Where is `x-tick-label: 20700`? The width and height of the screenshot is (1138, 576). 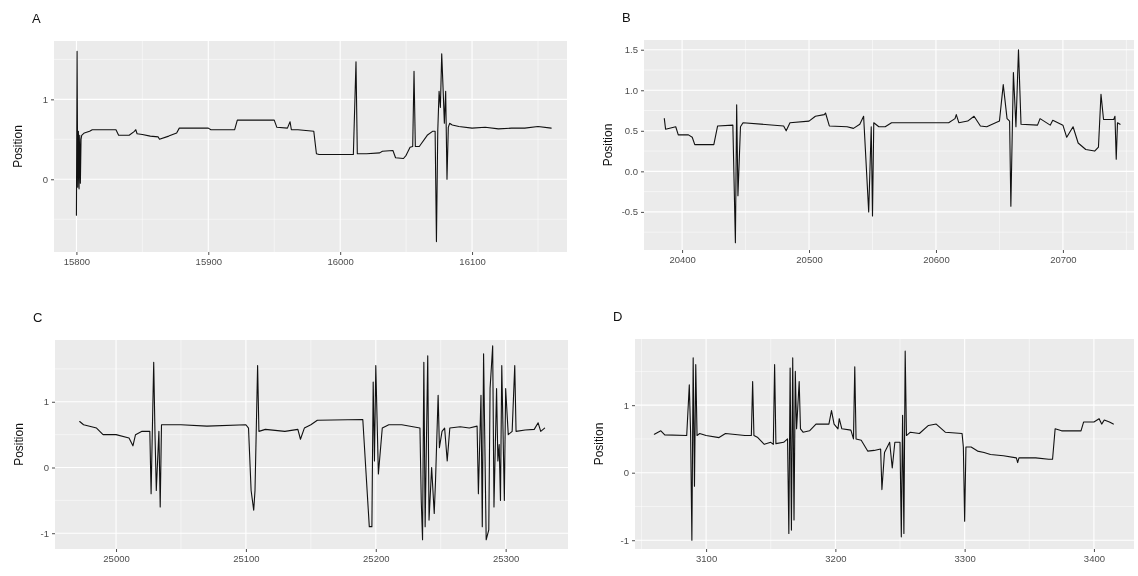
x-tick-label: 20700 is located at coordinates (1063, 259).